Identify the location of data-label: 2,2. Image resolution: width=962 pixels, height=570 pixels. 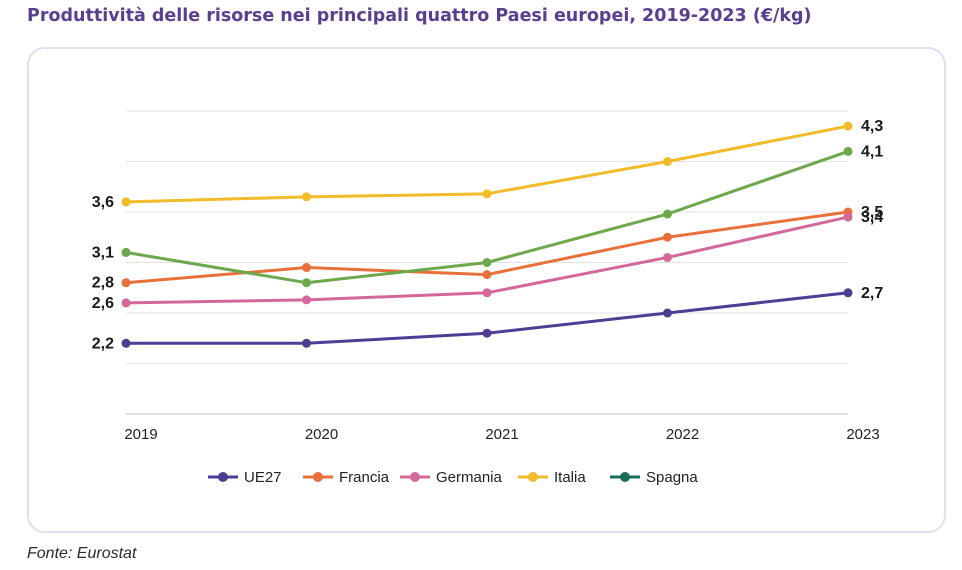
(103, 343).